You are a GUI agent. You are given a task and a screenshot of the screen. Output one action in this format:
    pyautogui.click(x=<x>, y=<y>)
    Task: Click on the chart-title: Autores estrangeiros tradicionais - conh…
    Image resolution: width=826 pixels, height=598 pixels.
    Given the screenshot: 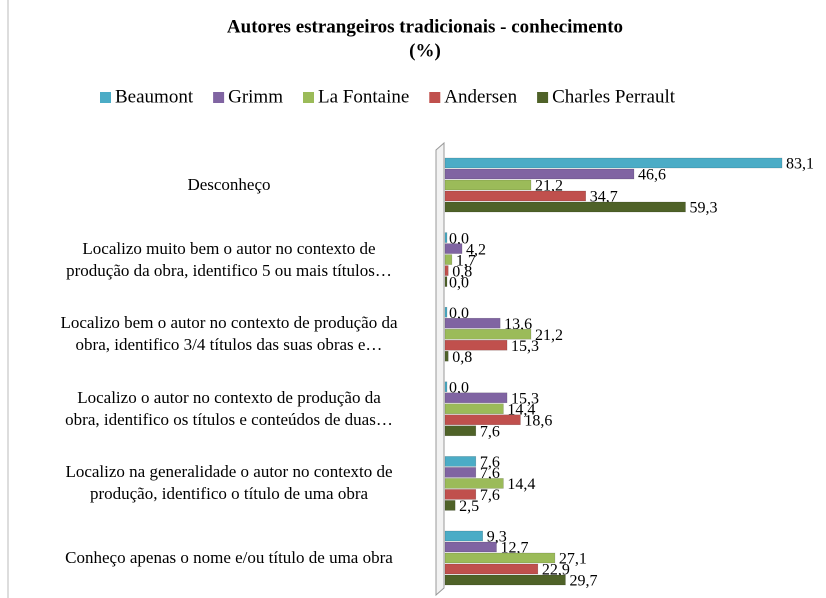 What is the action you would take?
    pyautogui.click(x=425, y=26)
    